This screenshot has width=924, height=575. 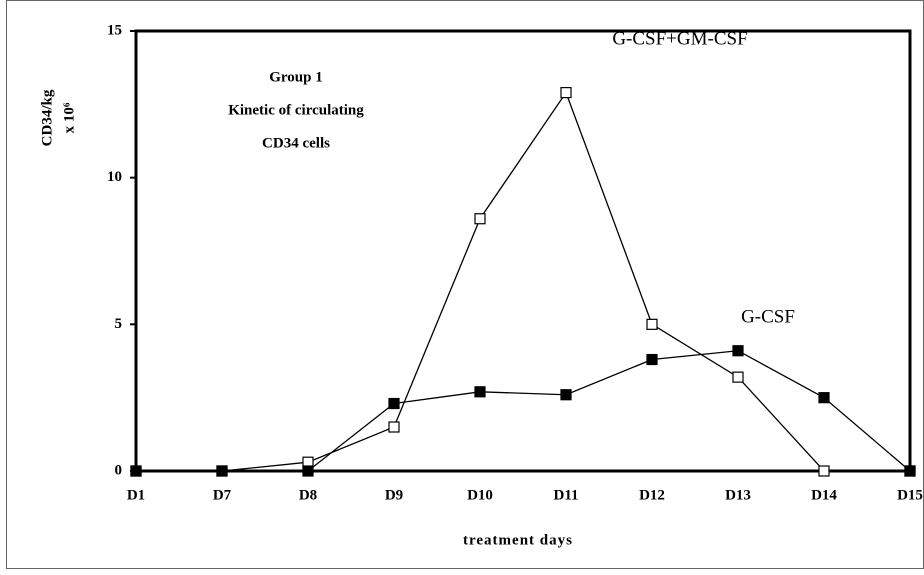 I want to click on y-tick-label: 5, so click(x=119, y=324).